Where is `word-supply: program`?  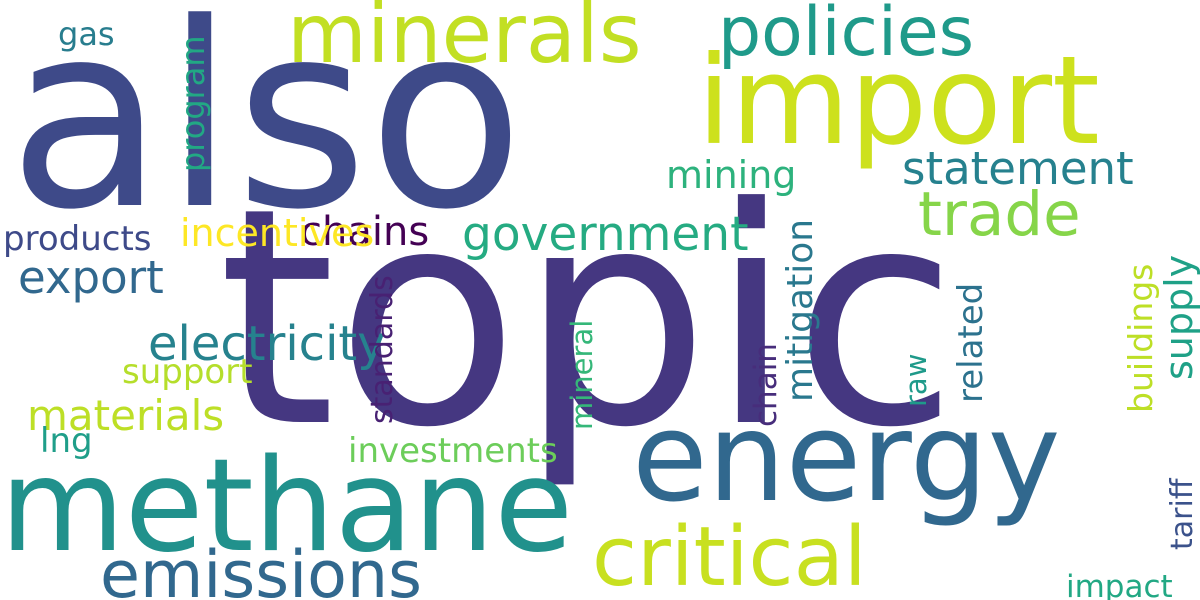 word-supply: program is located at coordinates (193, 103).